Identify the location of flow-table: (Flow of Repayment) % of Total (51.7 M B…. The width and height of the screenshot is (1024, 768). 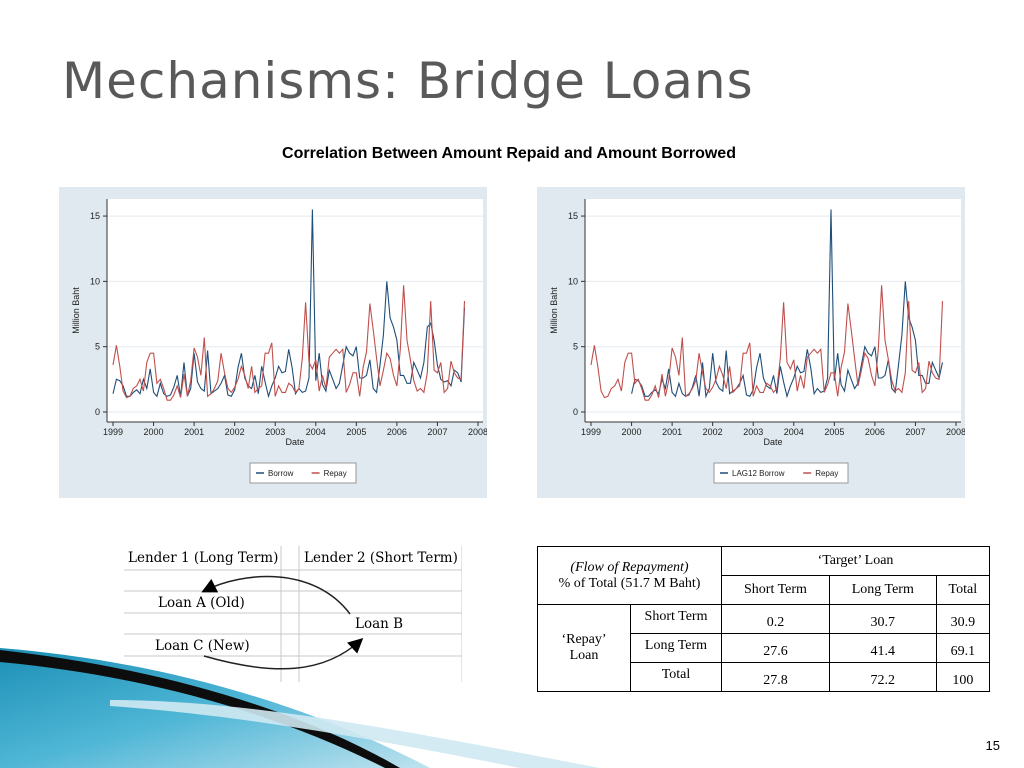
(764, 619).